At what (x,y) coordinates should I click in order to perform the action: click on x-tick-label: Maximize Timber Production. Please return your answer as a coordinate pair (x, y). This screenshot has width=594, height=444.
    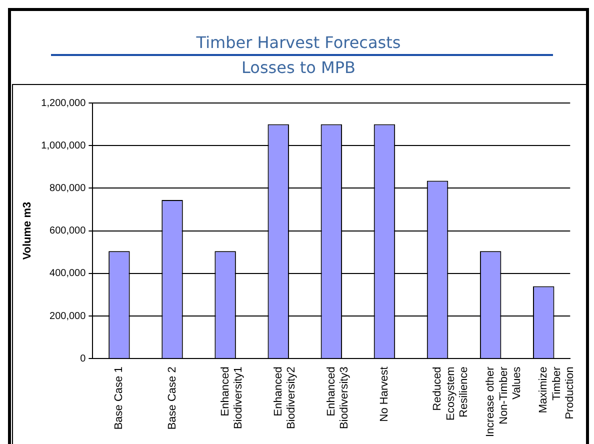
    Looking at the image, I should click on (557, 393).